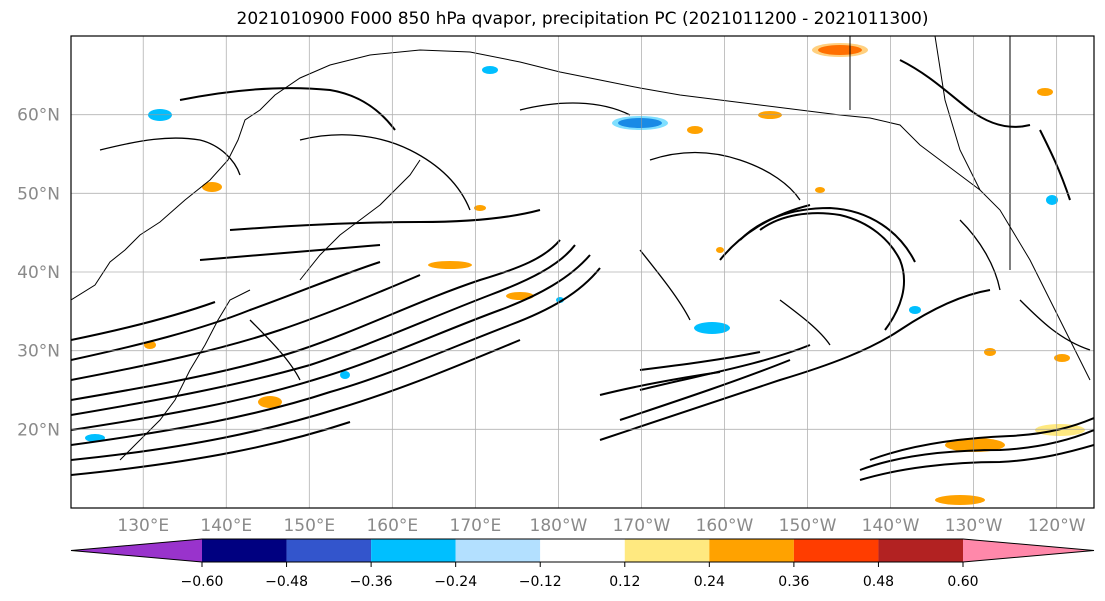  Describe the element at coordinates (226, 526) in the screenshot. I see `lon-tick-label: 140°E` at that location.